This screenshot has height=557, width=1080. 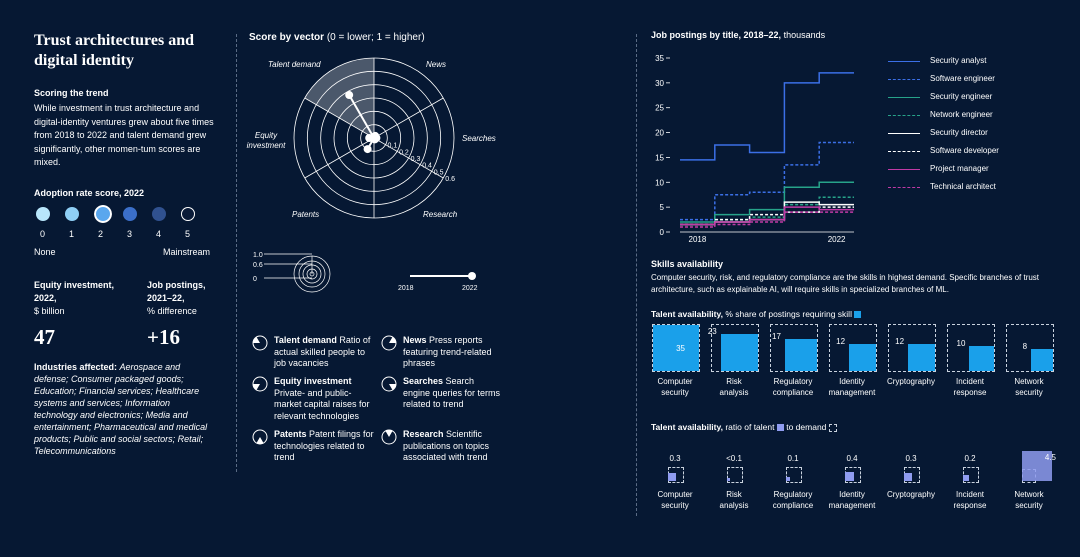 What do you see at coordinates (852, 458) in the screenshot?
I see `ratio-value: 0.4` at bounding box center [852, 458].